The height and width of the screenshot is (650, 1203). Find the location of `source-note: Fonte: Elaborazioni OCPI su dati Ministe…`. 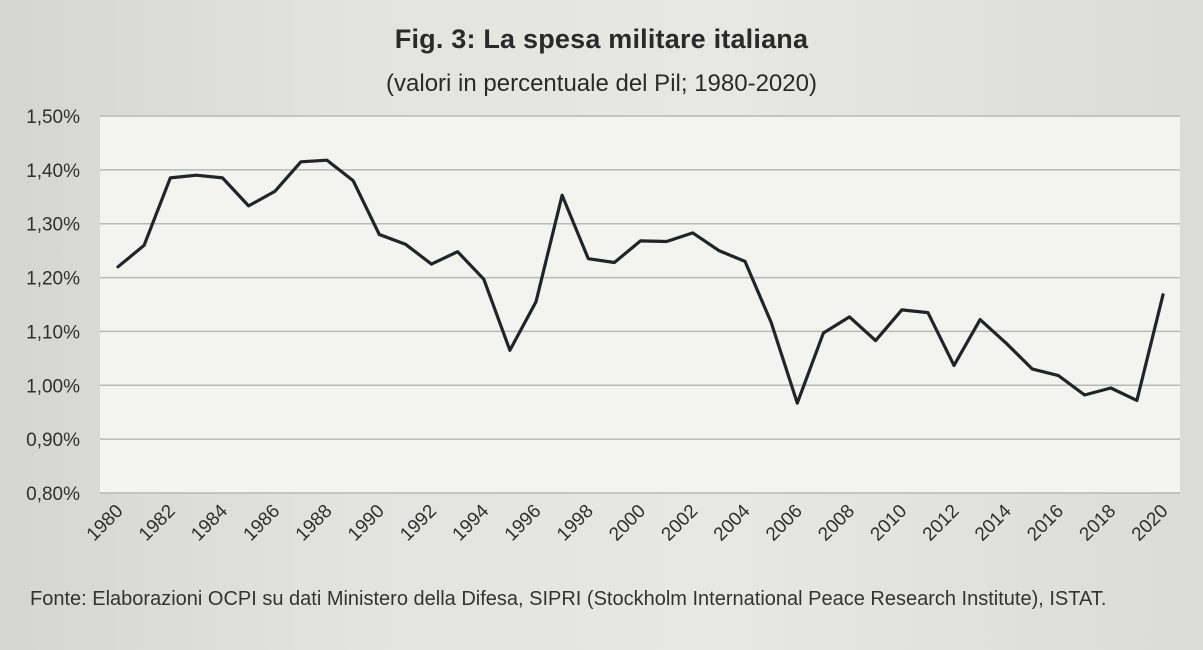

source-note: Fonte: Elaborazioni OCPI su dati Ministe… is located at coordinates (568, 599).